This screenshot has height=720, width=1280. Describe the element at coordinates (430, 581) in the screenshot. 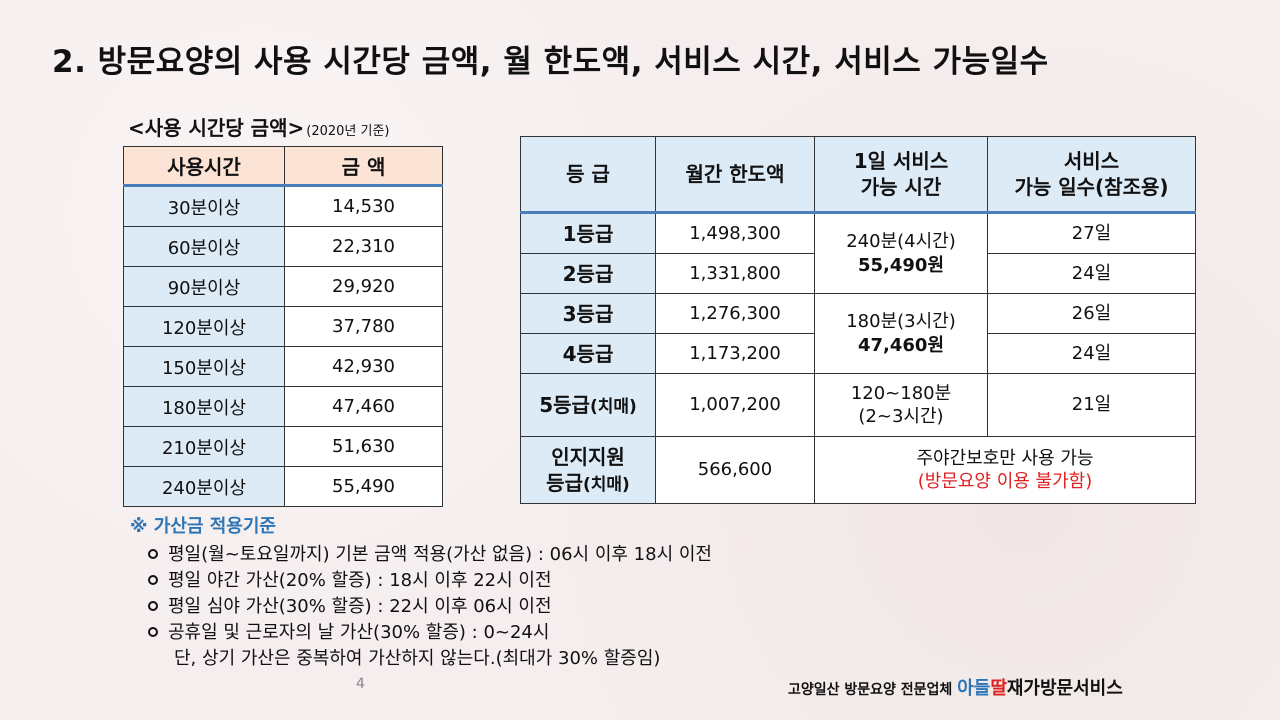

I see `list-item: 평일 야간 가산(20% 할증) : 18시 이후 22시 이전` at that location.